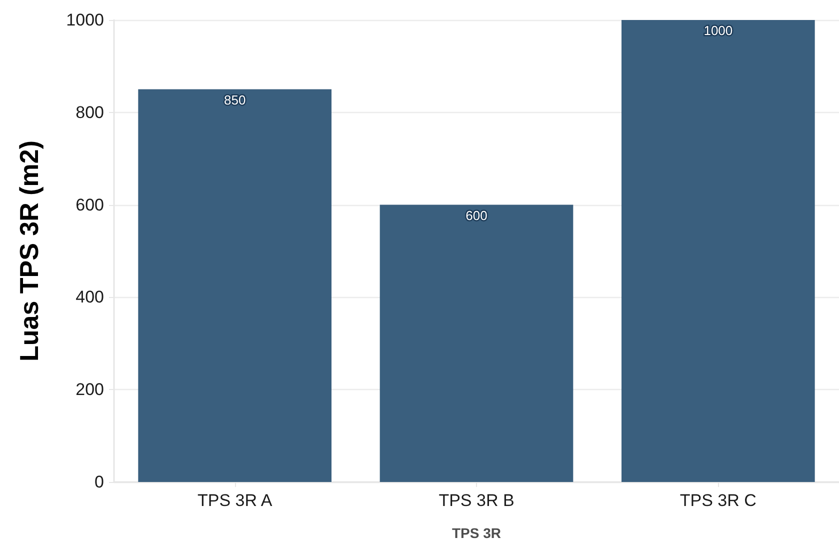  Describe the element at coordinates (477, 343) in the screenshot. I see `bar` at that location.